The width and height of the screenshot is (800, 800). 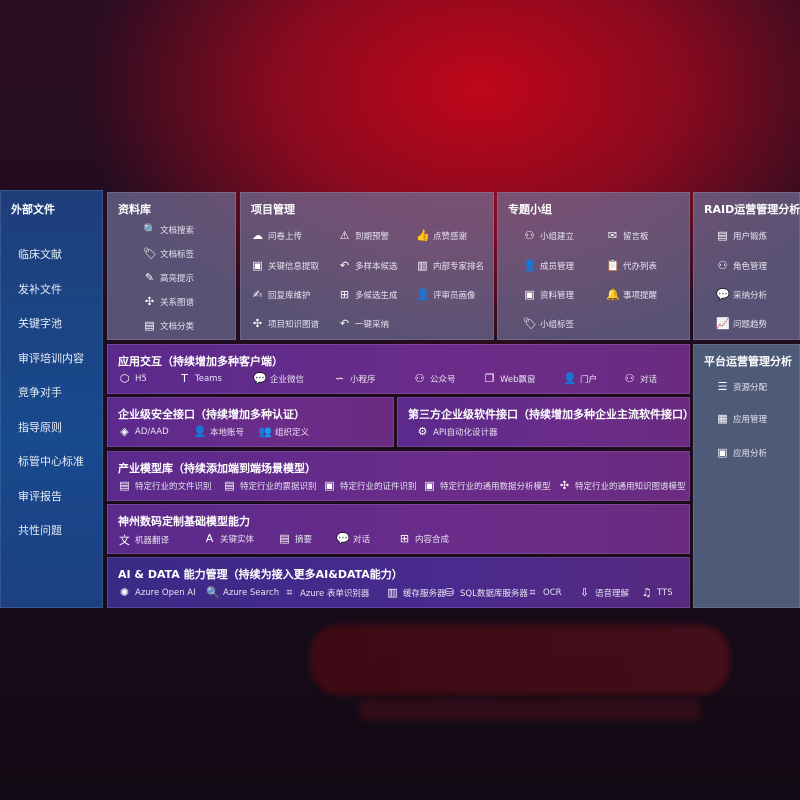 What do you see at coordinates (741, 386) in the screenshot?
I see `panel-item: ☰ 资源分配` at bounding box center [741, 386].